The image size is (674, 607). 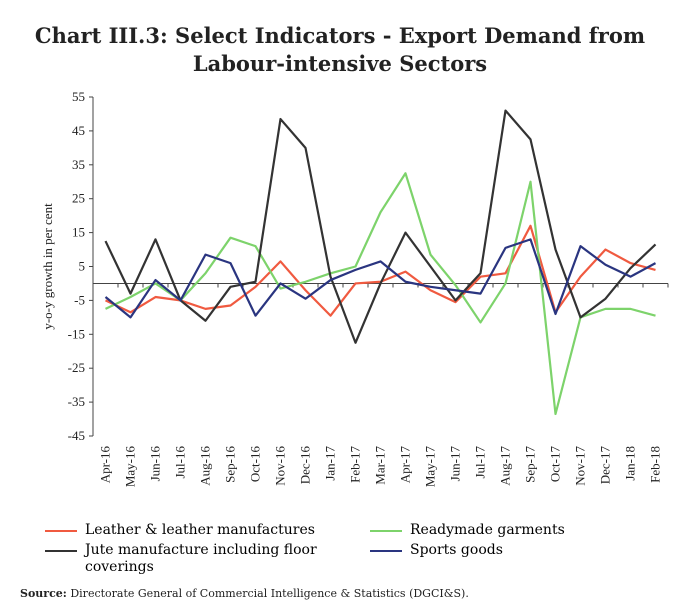 What do you see at coordinates (480, 462) in the screenshot?
I see `x-tick-label: Jul-17` at bounding box center [480, 462].